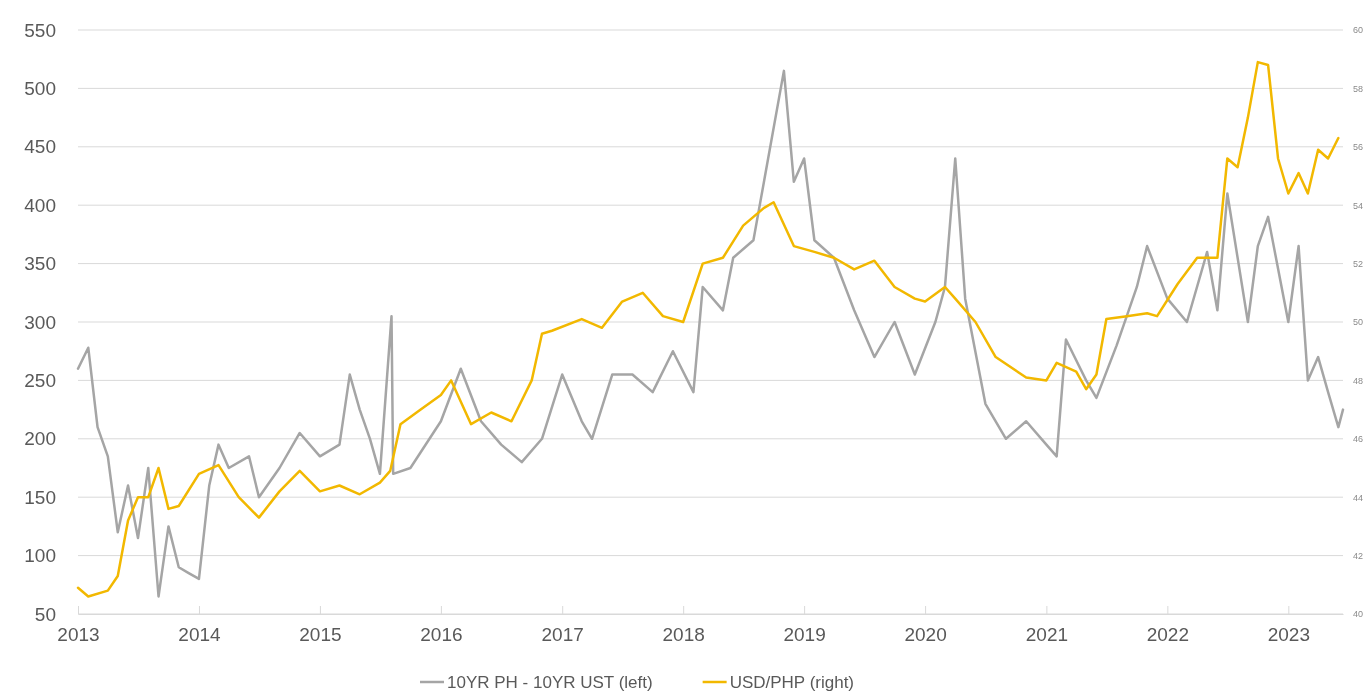 Image resolution: width=1367 pixels, height=696 pixels. What do you see at coordinates (40, 439) in the screenshot?
I see `y-tick-label: 200` at bounding box center [40, 439].